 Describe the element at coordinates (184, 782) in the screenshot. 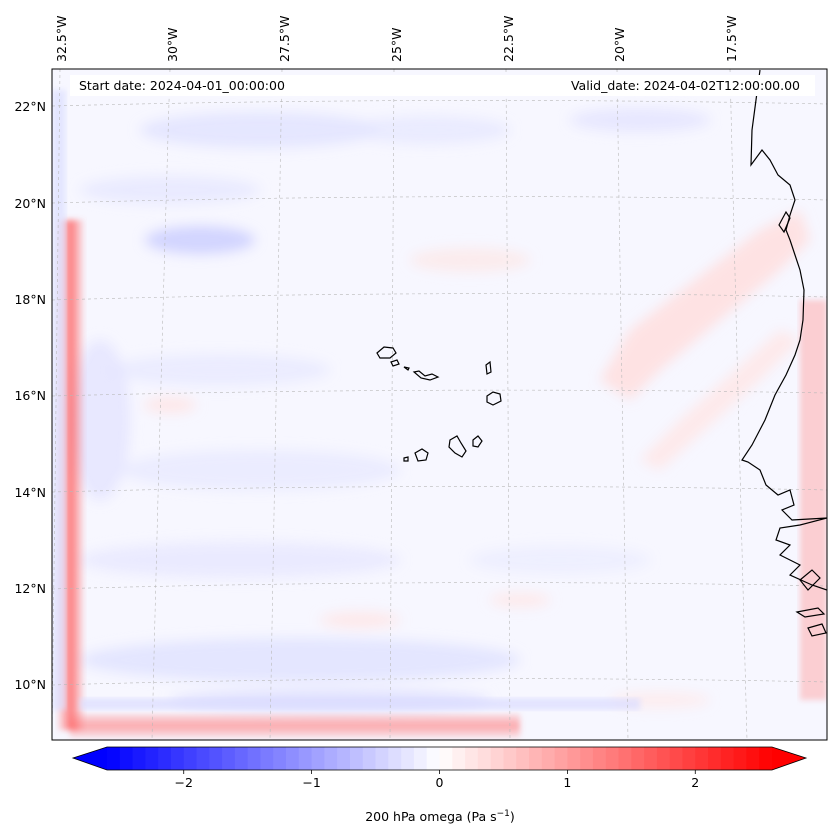

I see `colorbar-tick-label: −2` at that location.